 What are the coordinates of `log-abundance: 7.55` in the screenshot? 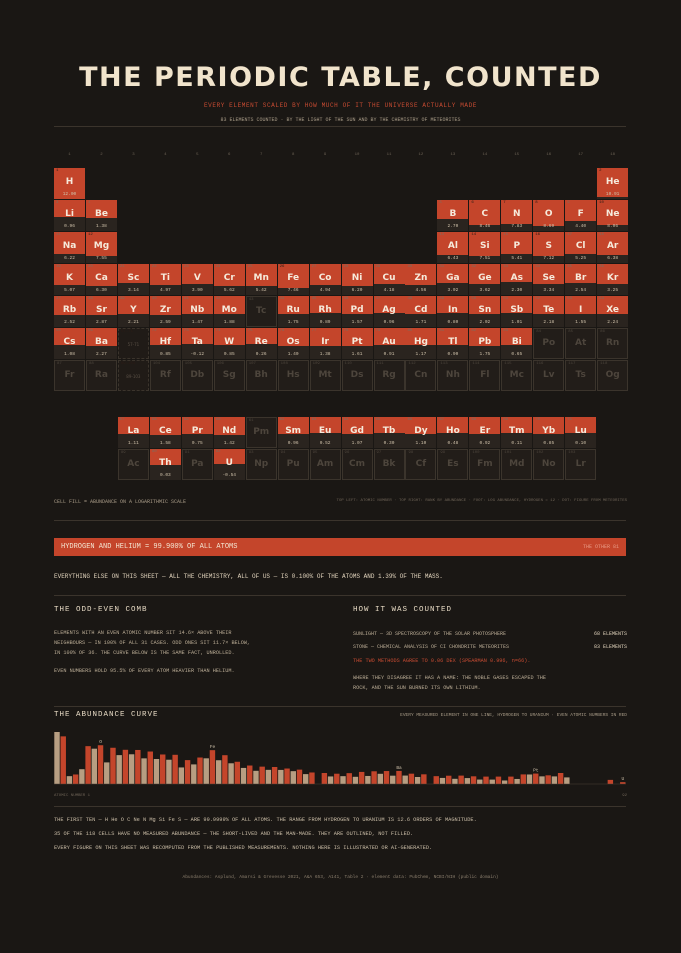 It's located at (101, 258).